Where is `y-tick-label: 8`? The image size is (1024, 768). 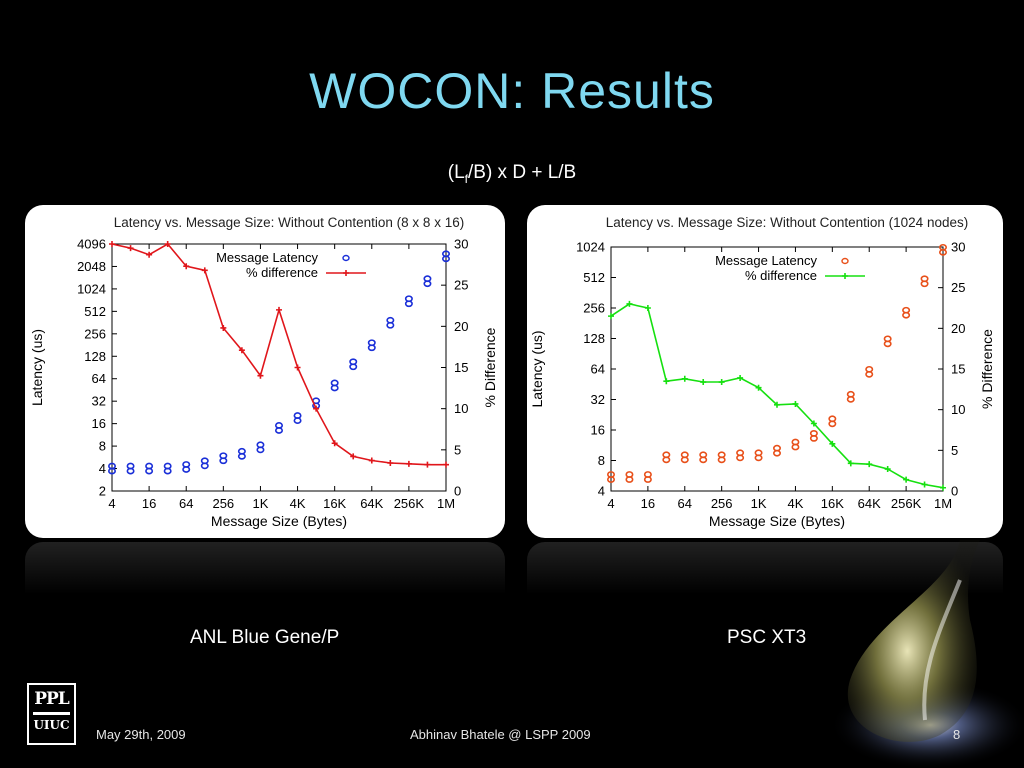
y-tick-label: 8 is located at coordinates (102, 446).